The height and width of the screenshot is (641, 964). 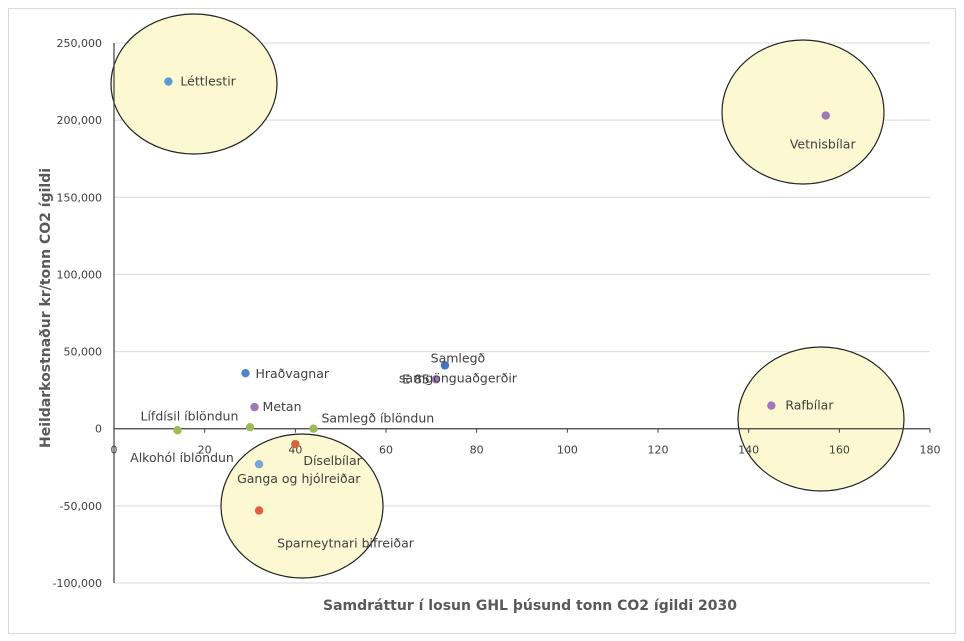 What do you see at coordinates (346, 542) in the screenshot?
I see `point-label: Sparneytnari bifreiðar` at bounding box center [346, 542].